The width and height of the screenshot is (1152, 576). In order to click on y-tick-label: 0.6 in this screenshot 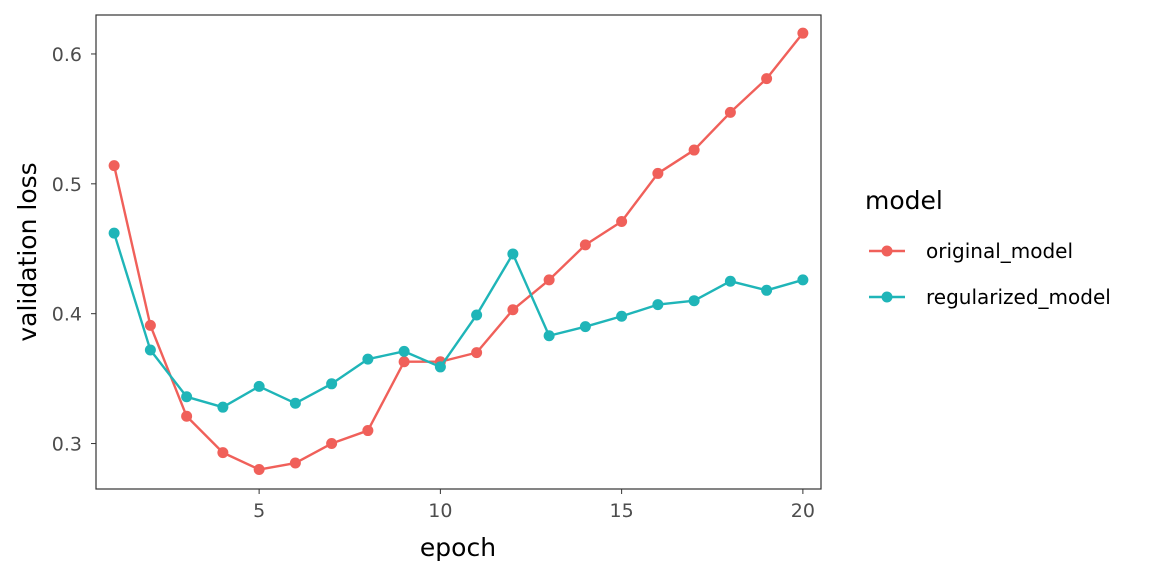, I will do `click(67, 55)`.